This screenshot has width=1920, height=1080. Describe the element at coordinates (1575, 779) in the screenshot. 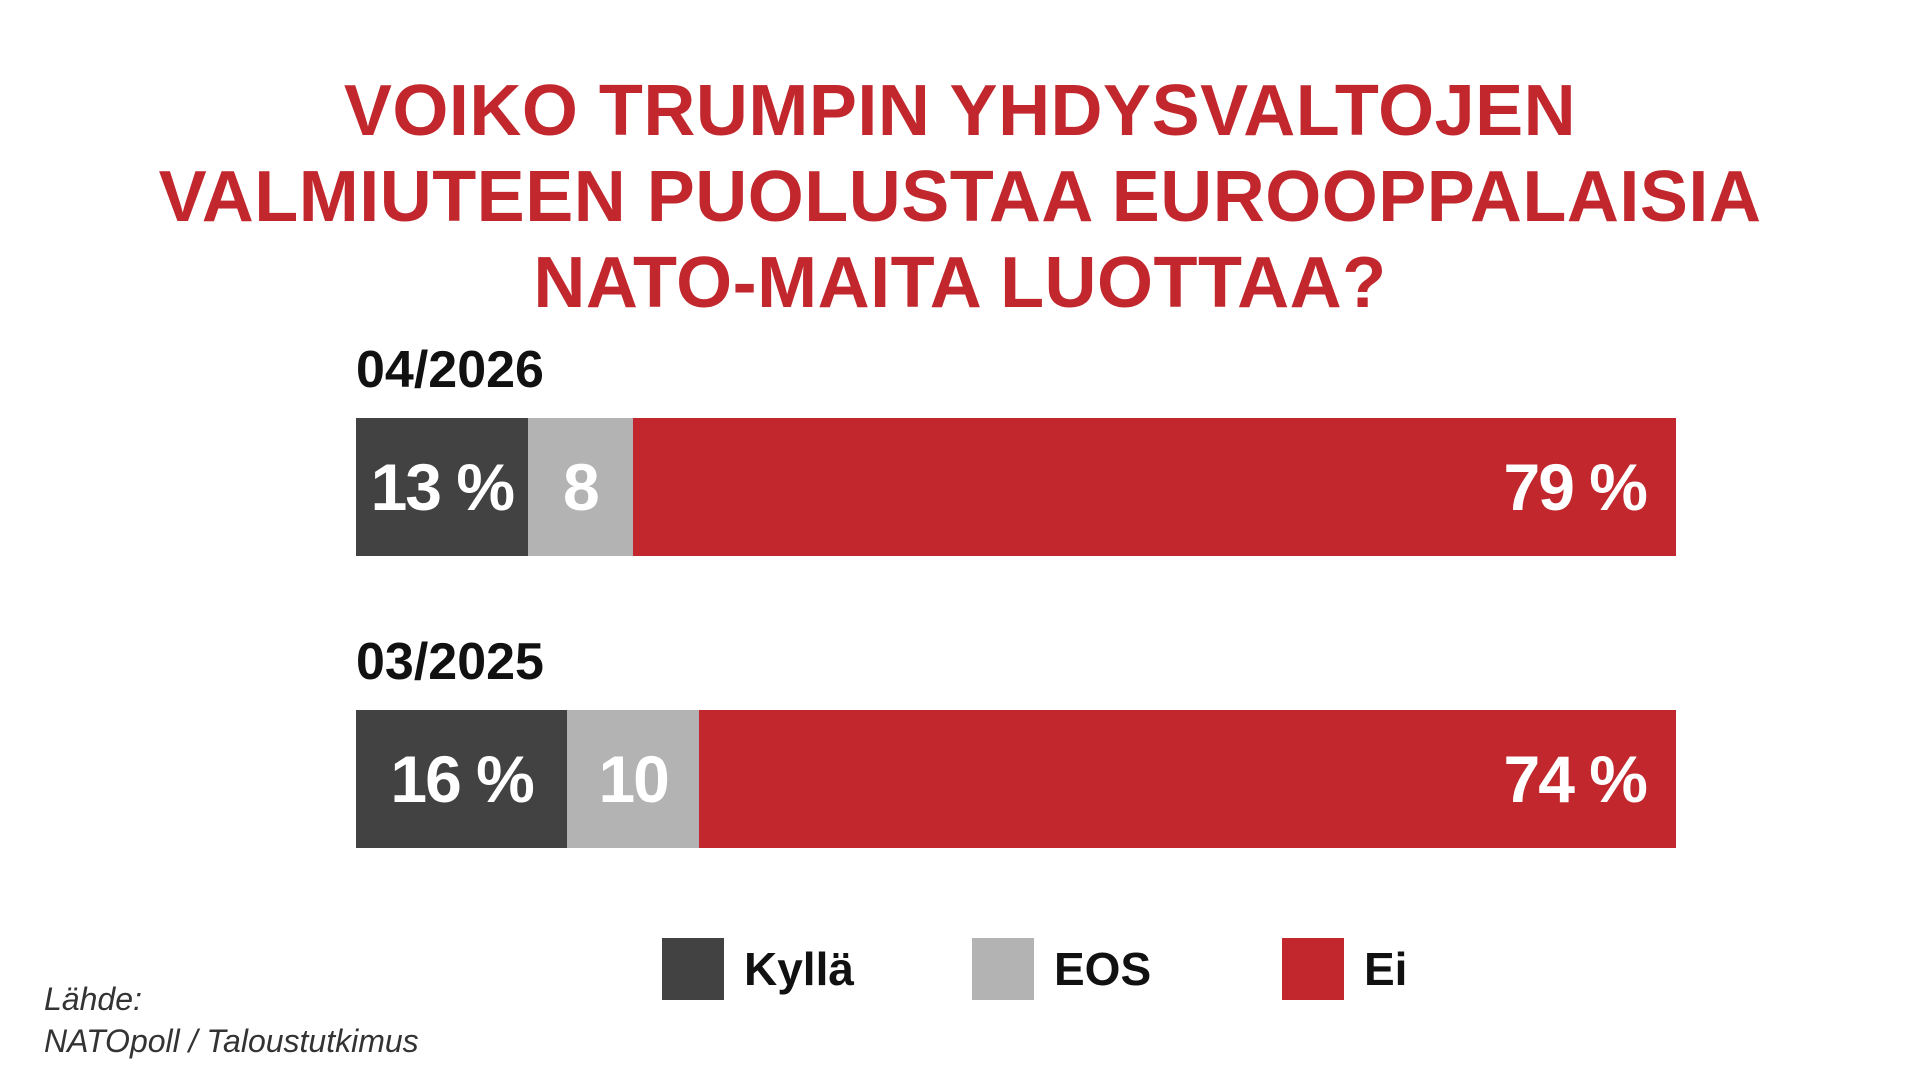

I see `data-label-ei-03-2025: 74 %` at that location.